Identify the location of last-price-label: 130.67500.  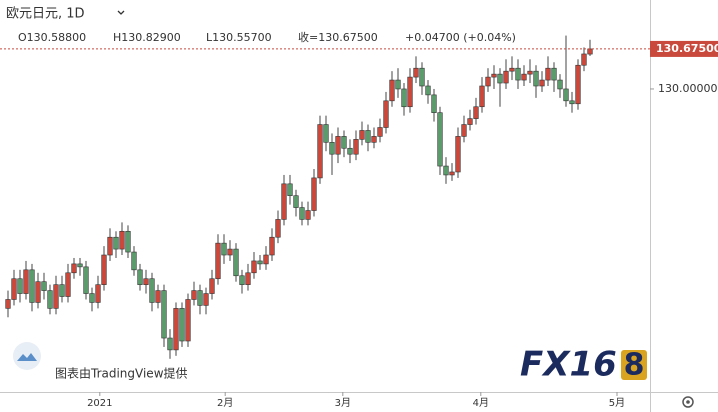
(687, 48).